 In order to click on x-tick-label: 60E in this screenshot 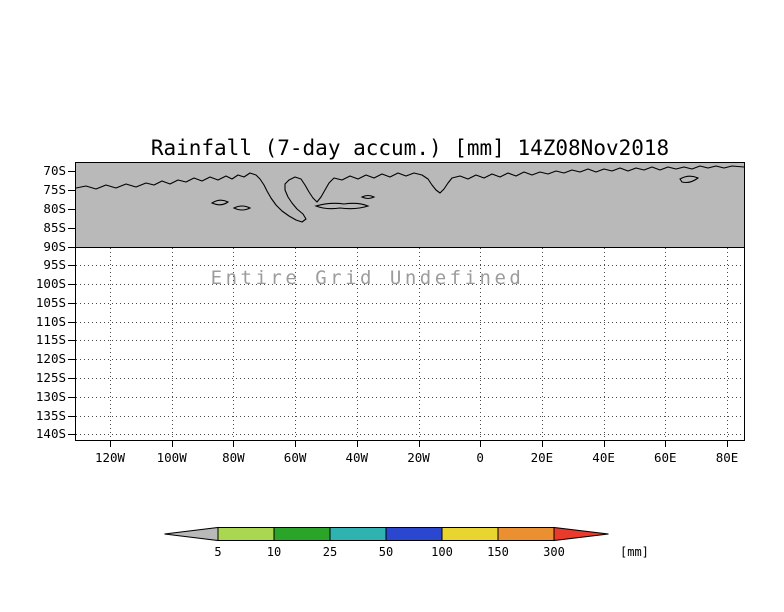, I will do `click(665, 457)`.